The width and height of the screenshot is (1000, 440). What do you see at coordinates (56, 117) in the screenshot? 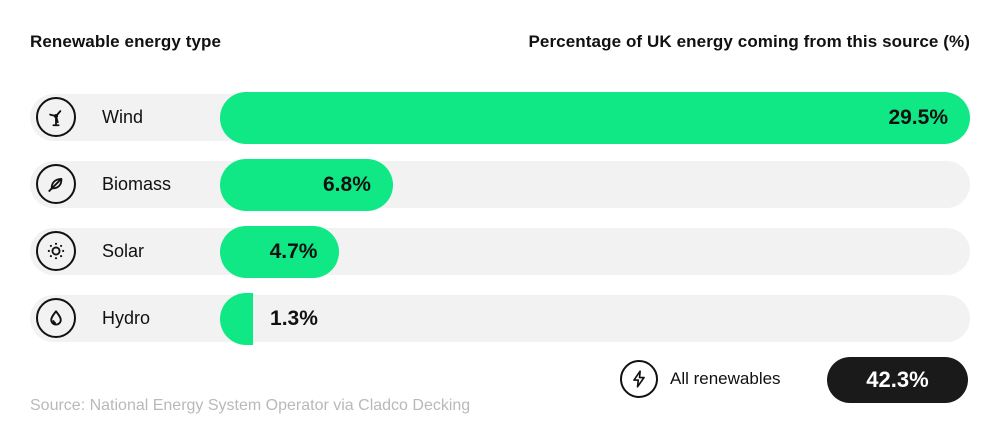
I see `wind-turbine-icon` at bounding box center [56, 117].